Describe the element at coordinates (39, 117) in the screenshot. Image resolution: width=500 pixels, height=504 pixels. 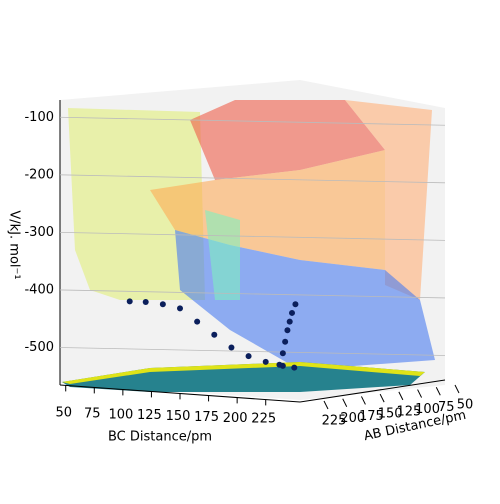
I see `z-tick-label: -100` at that location.